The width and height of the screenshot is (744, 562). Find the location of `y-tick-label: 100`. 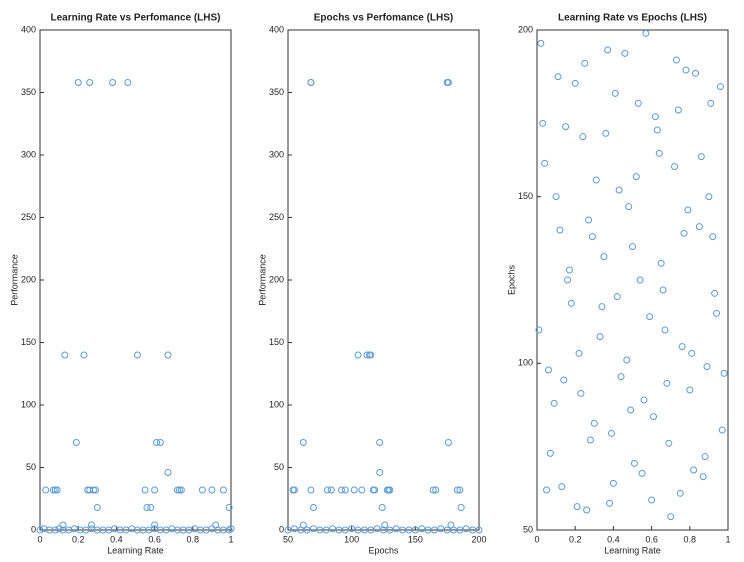

y-tick-label: 100 is located at coordinates (525, 363).